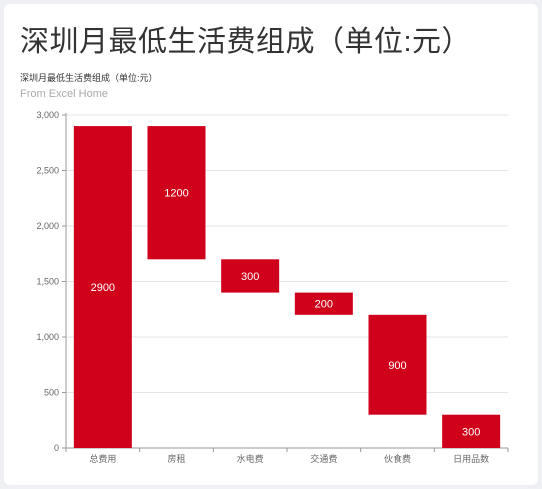 The image size is (542, 489). Describe the element at coordinates (47, 226) in the screenshot. I see `y-tick-label: 2,000` at that location.